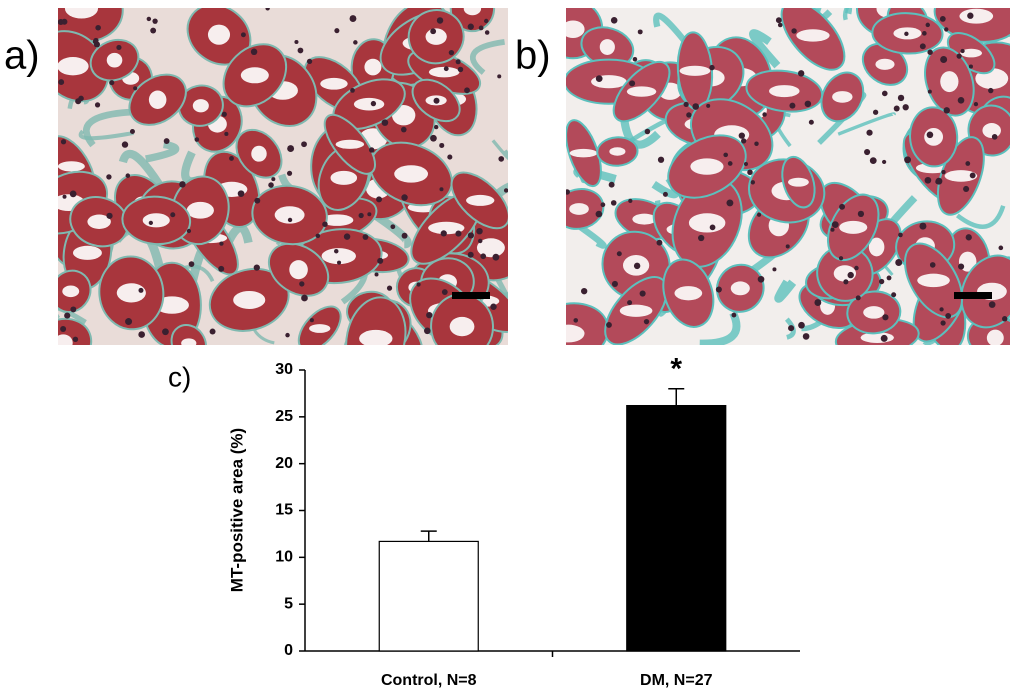 This screenshot has height=700, width=1024. I want to click on panel-label: c), so click(179, 376).